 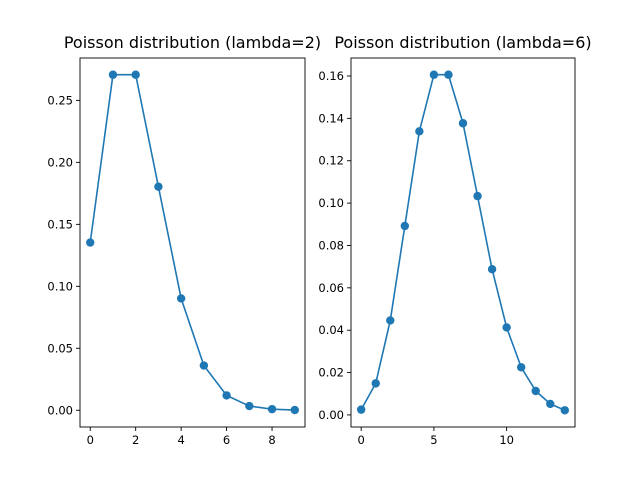 What do you see at coordinates (331, 118) in the screenshot?
I see `y-tick-label: 0.14` at bounding box center [331, 118].